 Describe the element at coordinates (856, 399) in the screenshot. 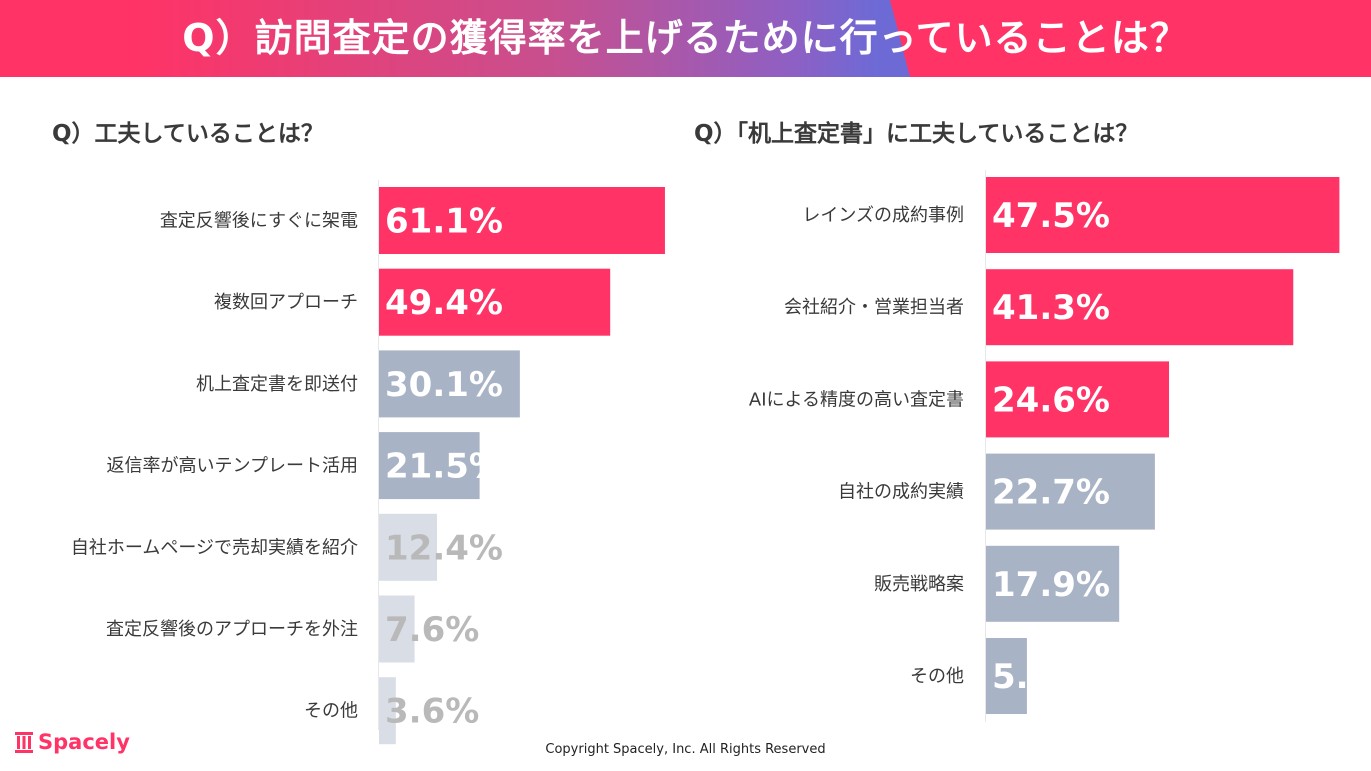

I see `category-label: AIによる精度の高い査定書` at that location.